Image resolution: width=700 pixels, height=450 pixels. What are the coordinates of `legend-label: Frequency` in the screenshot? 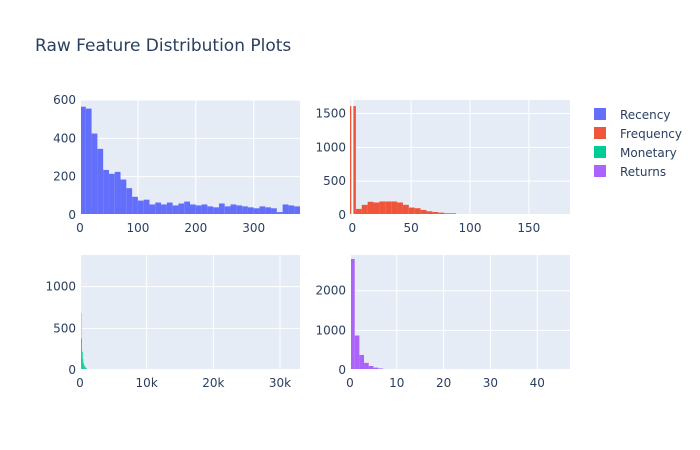 It's located at (651, 134).